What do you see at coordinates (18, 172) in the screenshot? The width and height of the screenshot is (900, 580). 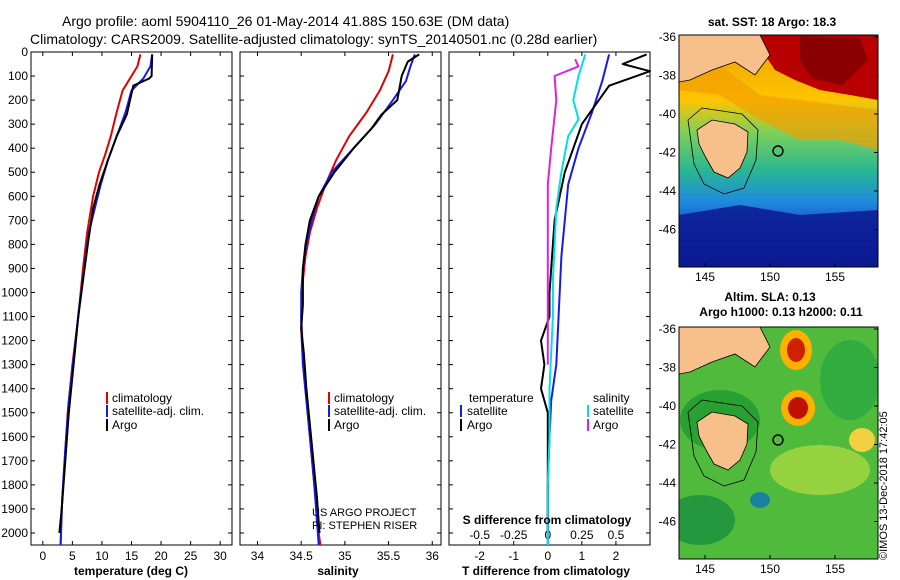 I see `depth-tick-label: 500` at bounding box center [18, 172].